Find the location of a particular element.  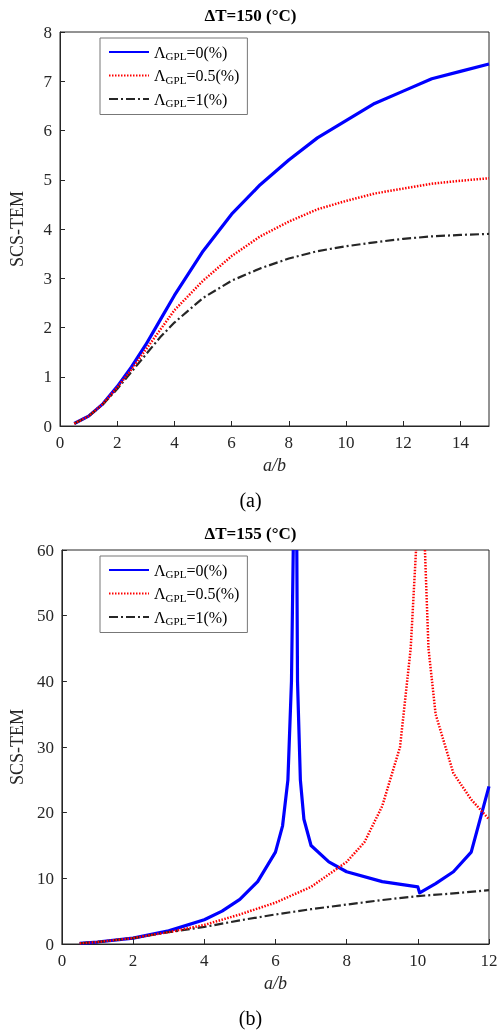

y-tick-label: 60 is located at coordinates (45, 550).